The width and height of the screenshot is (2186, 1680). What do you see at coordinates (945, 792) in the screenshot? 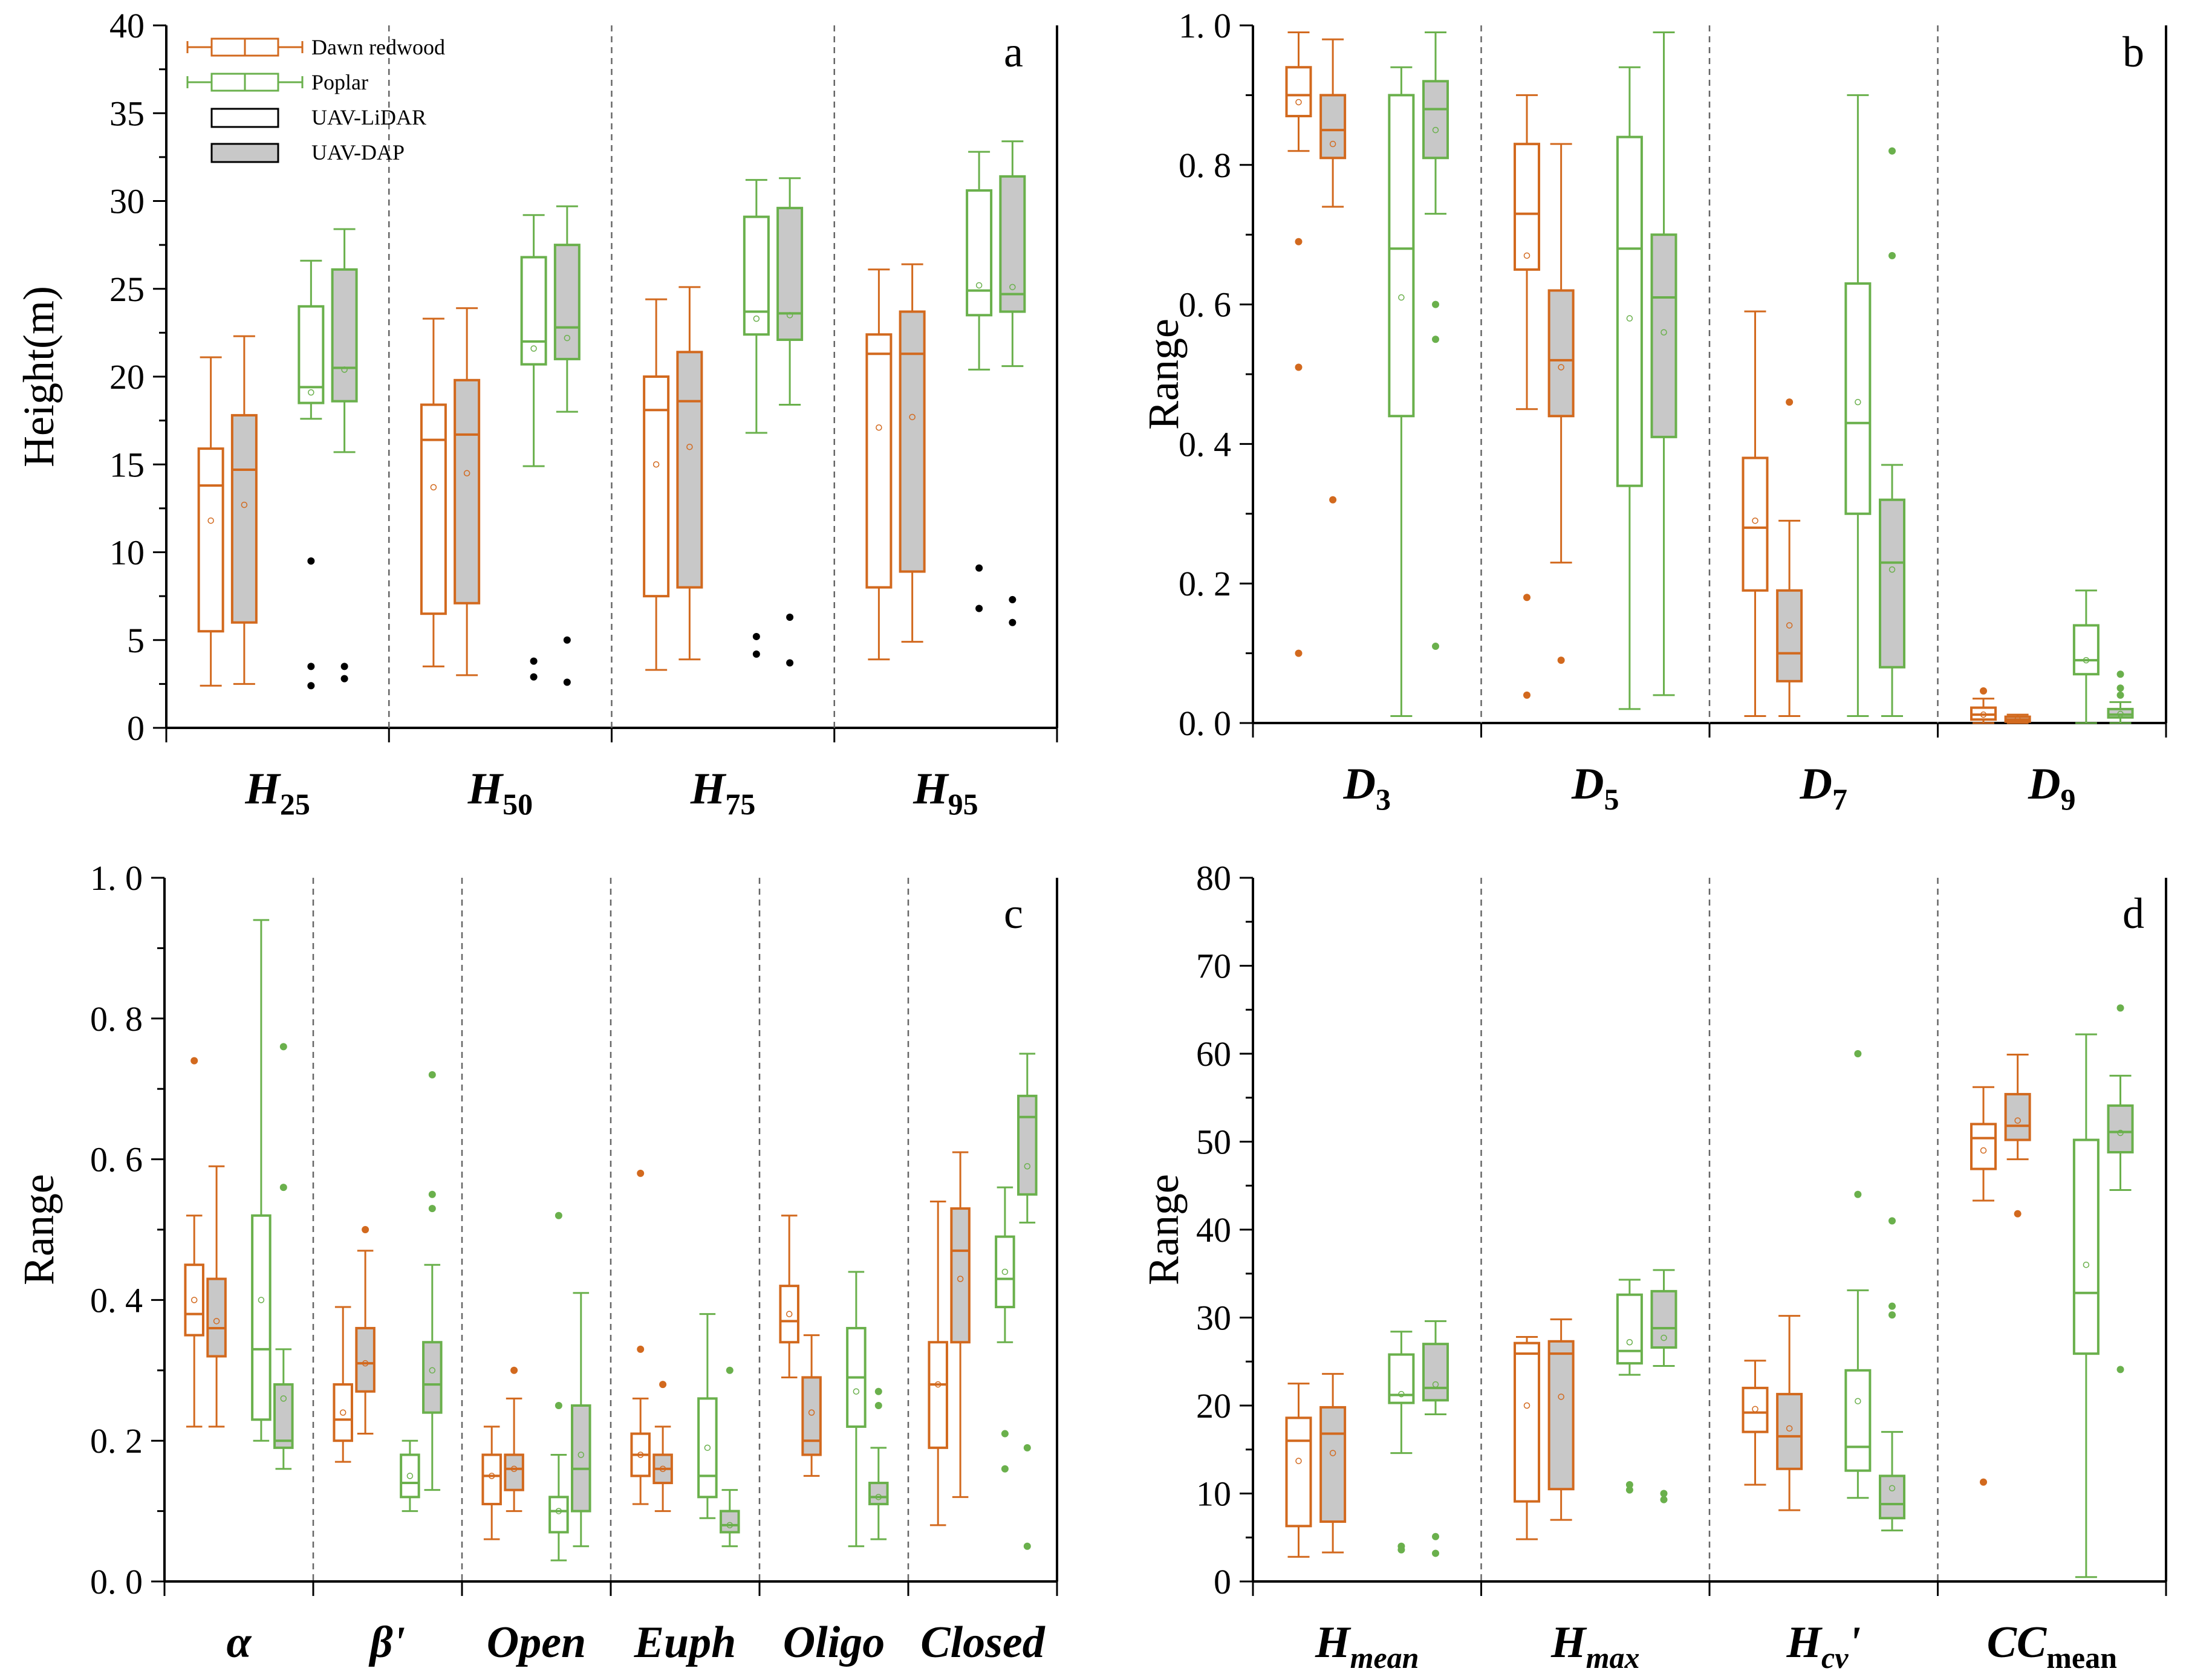
I see `x-tick-label: H95` at bounding box center [945, 792].